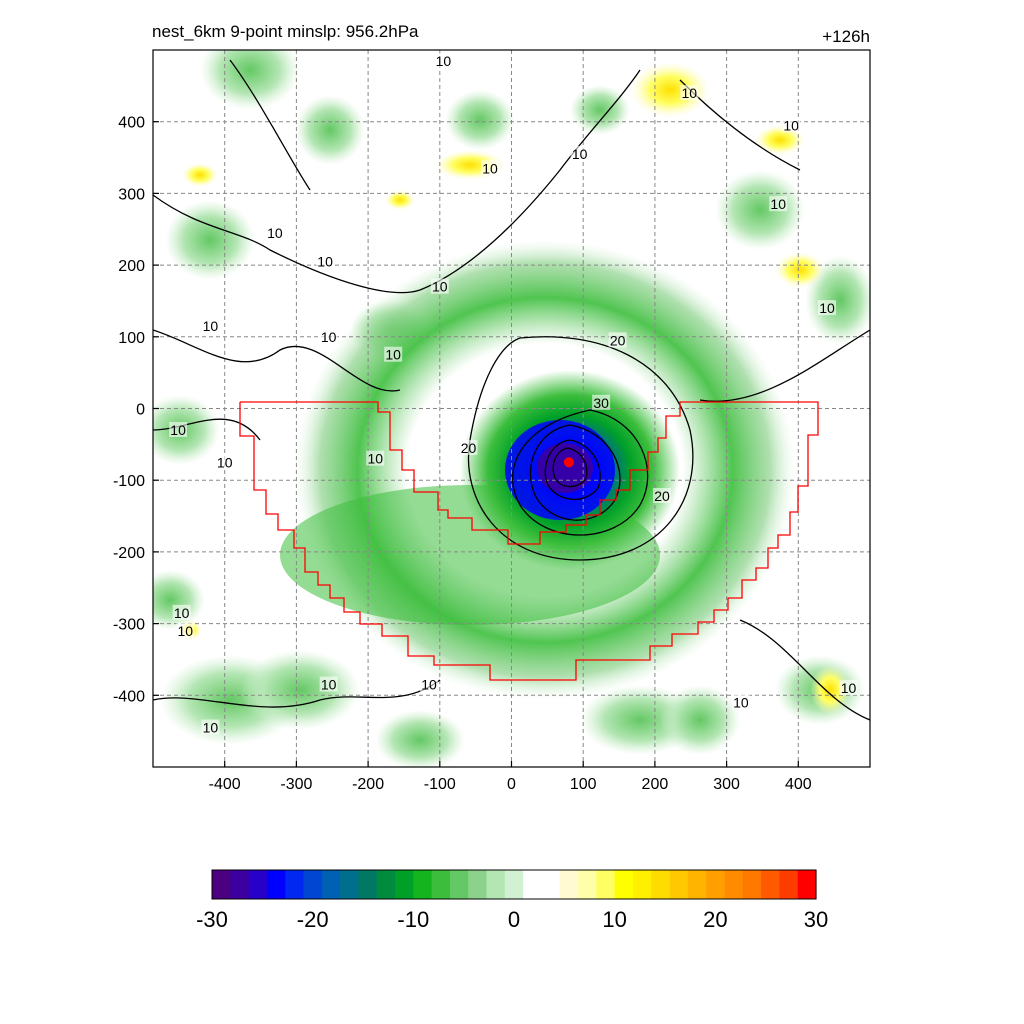 Image resolution: width=1024 pixels, height=1024 pixels. I want to click on x-tick-label: 400, so click(798, 784).